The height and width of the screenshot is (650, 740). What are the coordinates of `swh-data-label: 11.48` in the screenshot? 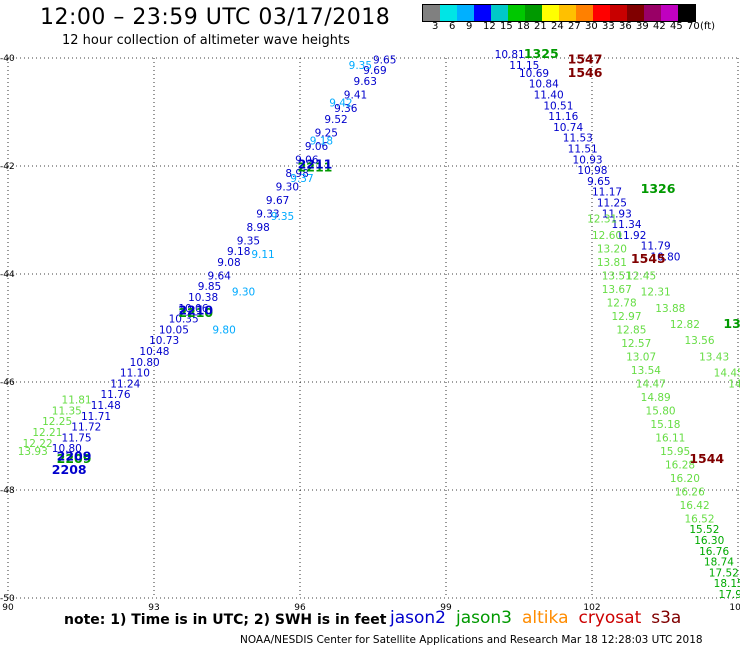 It's located at (106, 406).